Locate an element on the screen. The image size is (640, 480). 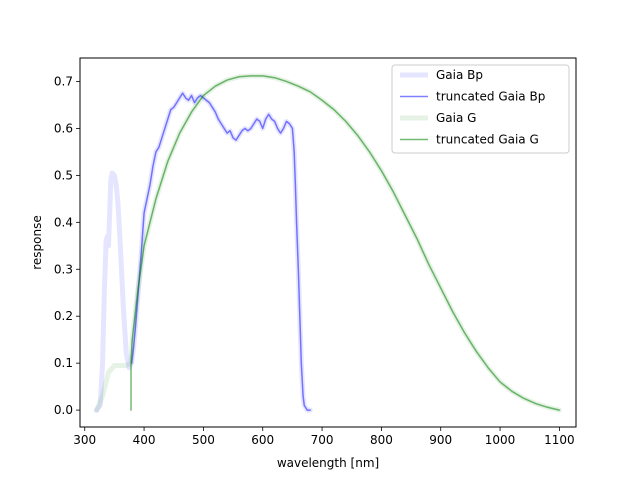
legend-label-truncated-gaia-g: truncated Gaia G is located at coordinates (487, 140).